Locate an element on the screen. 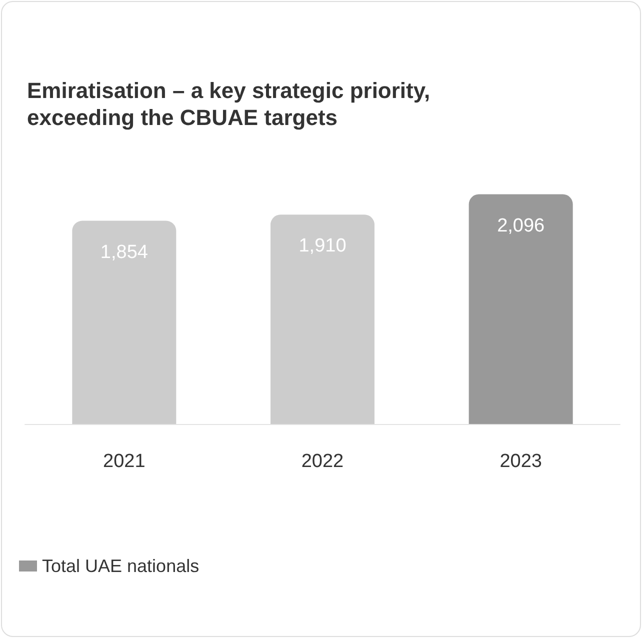 The width and height of the screenshot is (644, 640). x-tick-label: 2021 is located at coordinates (124, 461).